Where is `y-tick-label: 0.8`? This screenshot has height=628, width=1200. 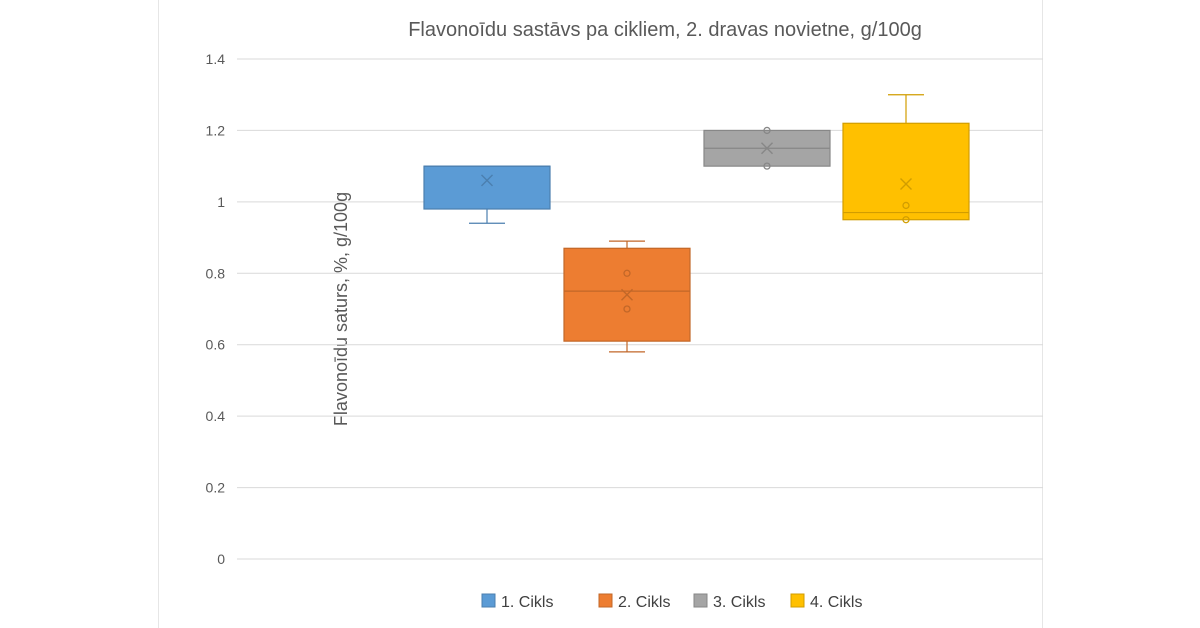
y-tick-label: 0.8 is located at coordinates (216, 273).